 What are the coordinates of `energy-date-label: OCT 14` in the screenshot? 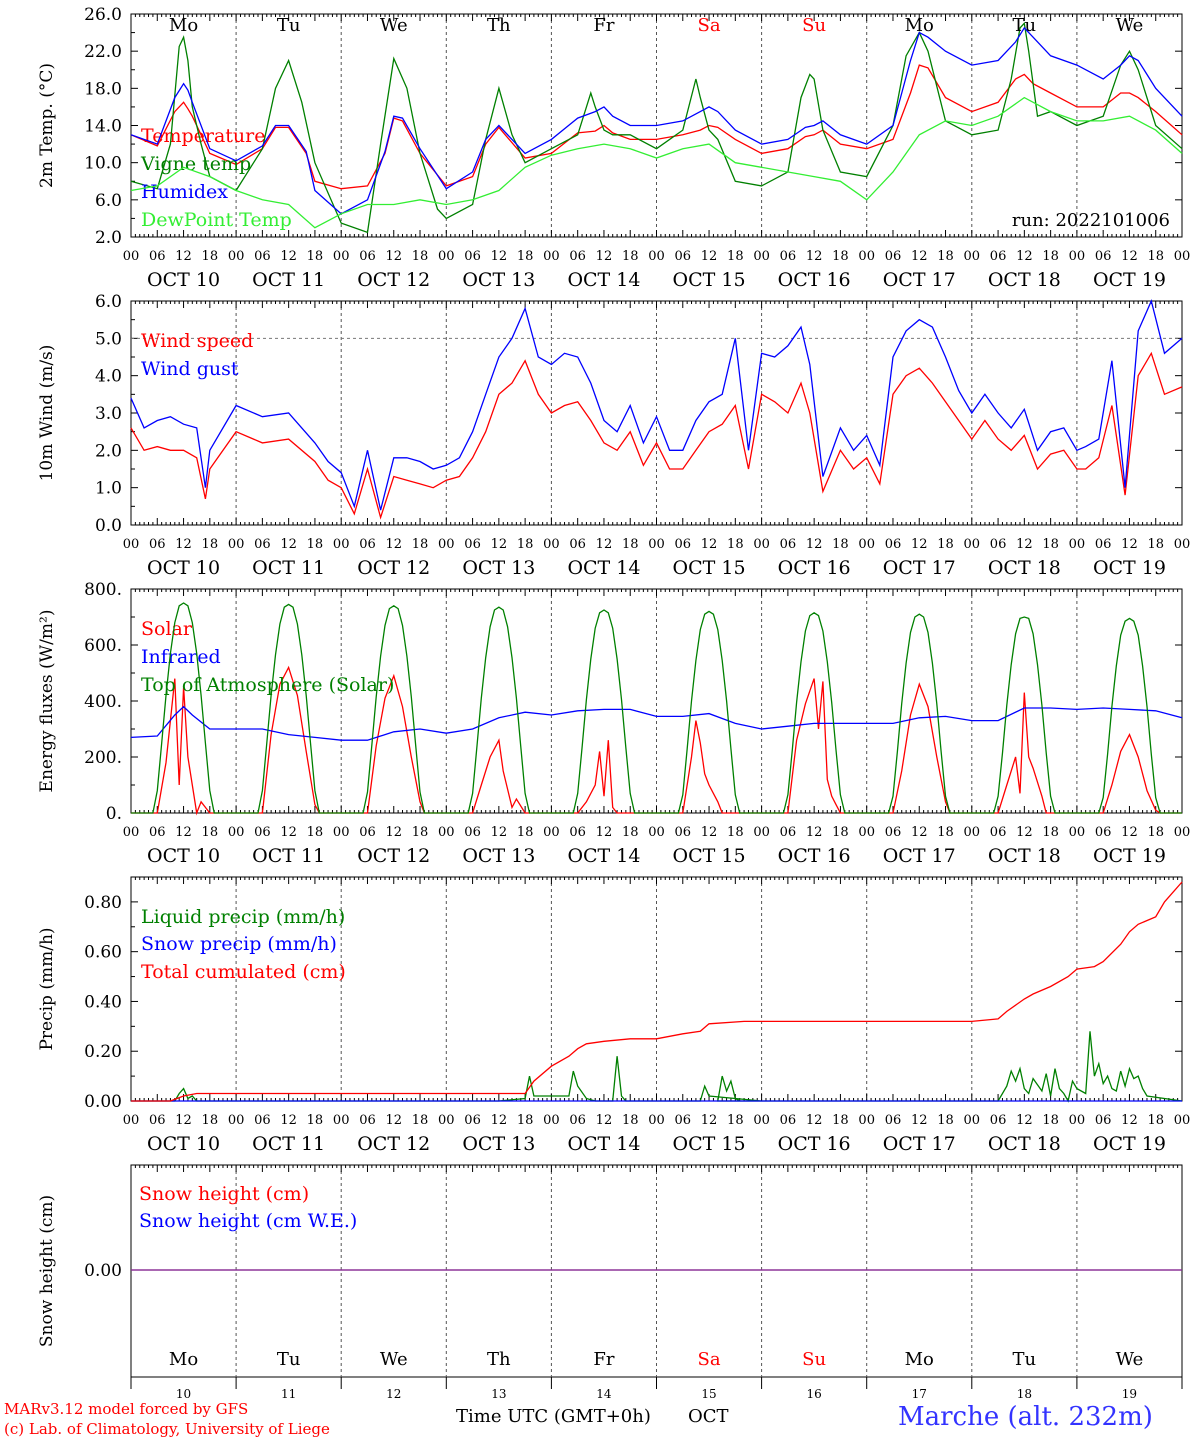 It's located at (603, 856).